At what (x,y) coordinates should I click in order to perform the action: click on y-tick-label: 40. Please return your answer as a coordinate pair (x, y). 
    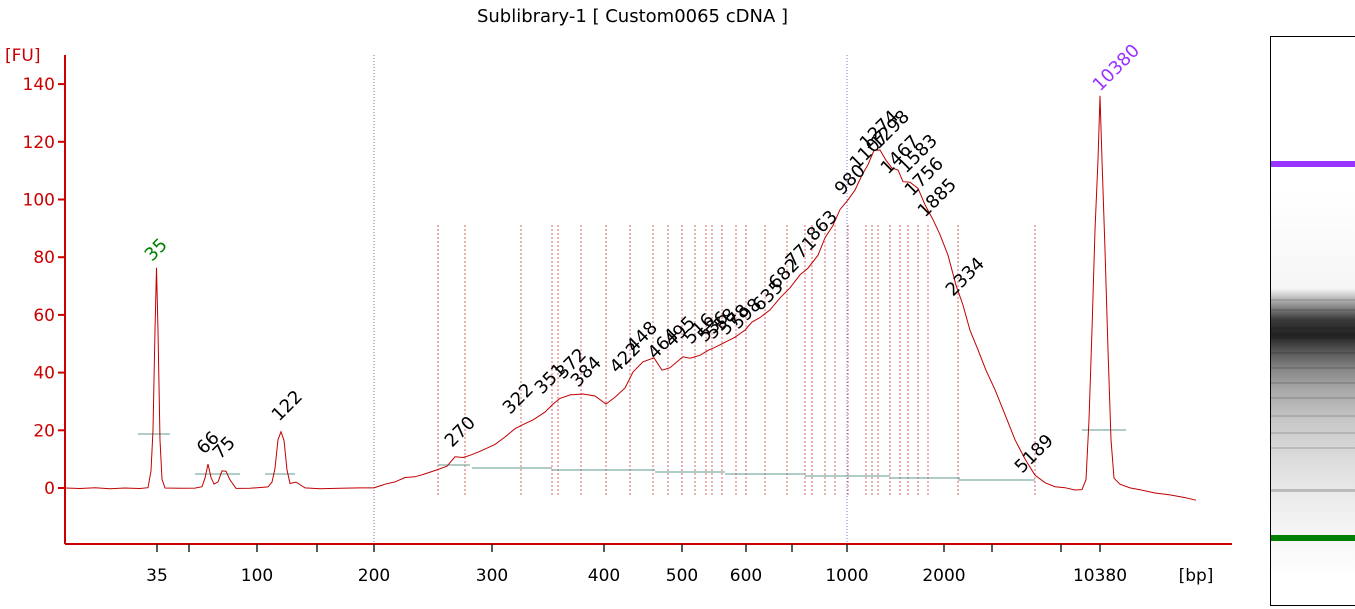
    Looking at the image, I should click on (44, 374).